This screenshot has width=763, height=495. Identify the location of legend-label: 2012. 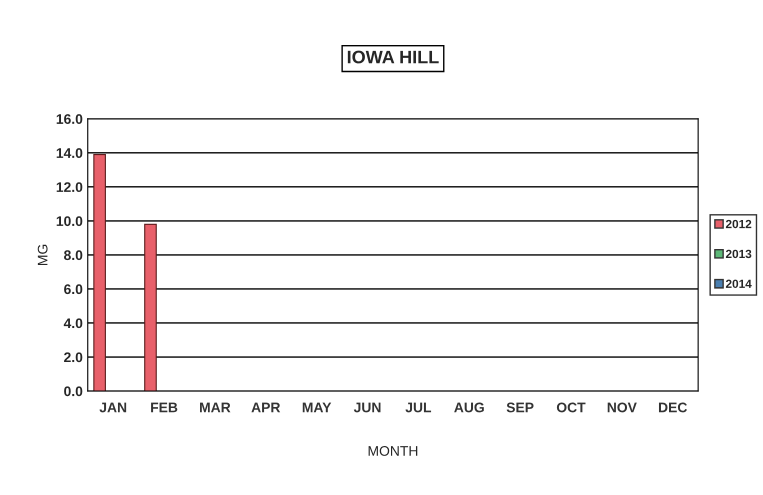
(739, 224).